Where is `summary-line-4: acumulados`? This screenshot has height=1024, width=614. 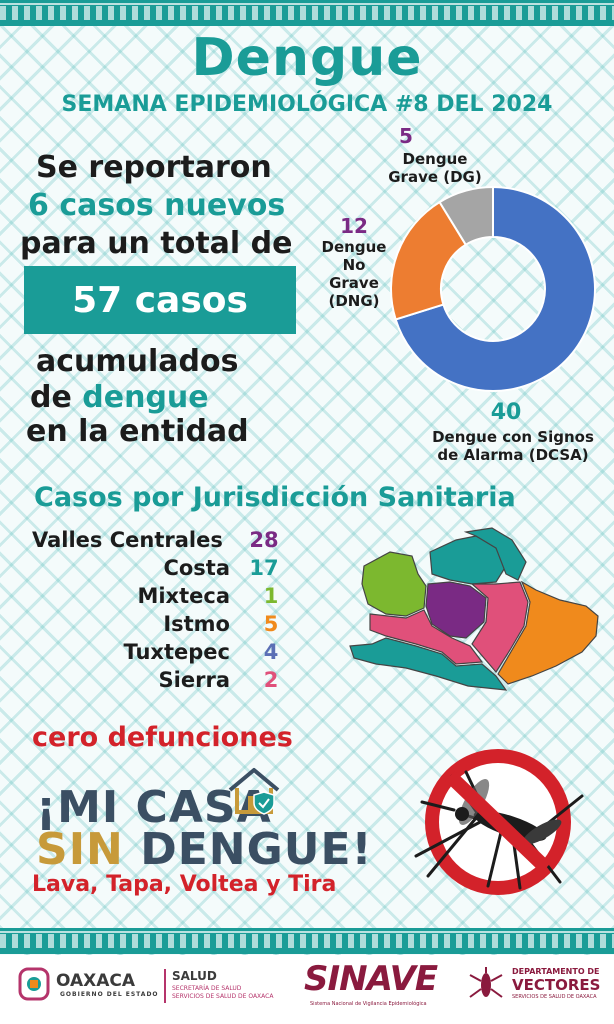
summary-line-4: acumulados is located at coordinates (137, 361).